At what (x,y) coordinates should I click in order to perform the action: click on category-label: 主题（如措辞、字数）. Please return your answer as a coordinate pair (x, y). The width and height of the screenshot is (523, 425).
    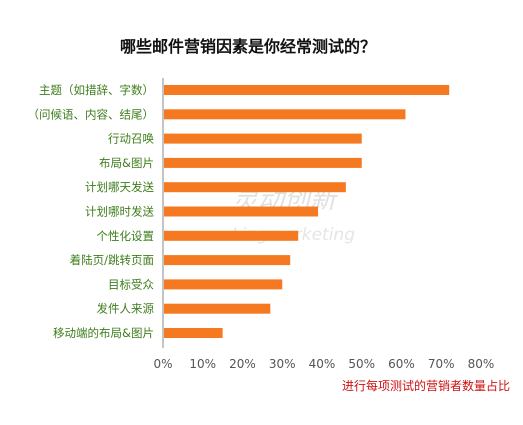
    Looking at the image, I should click on (96, 90).